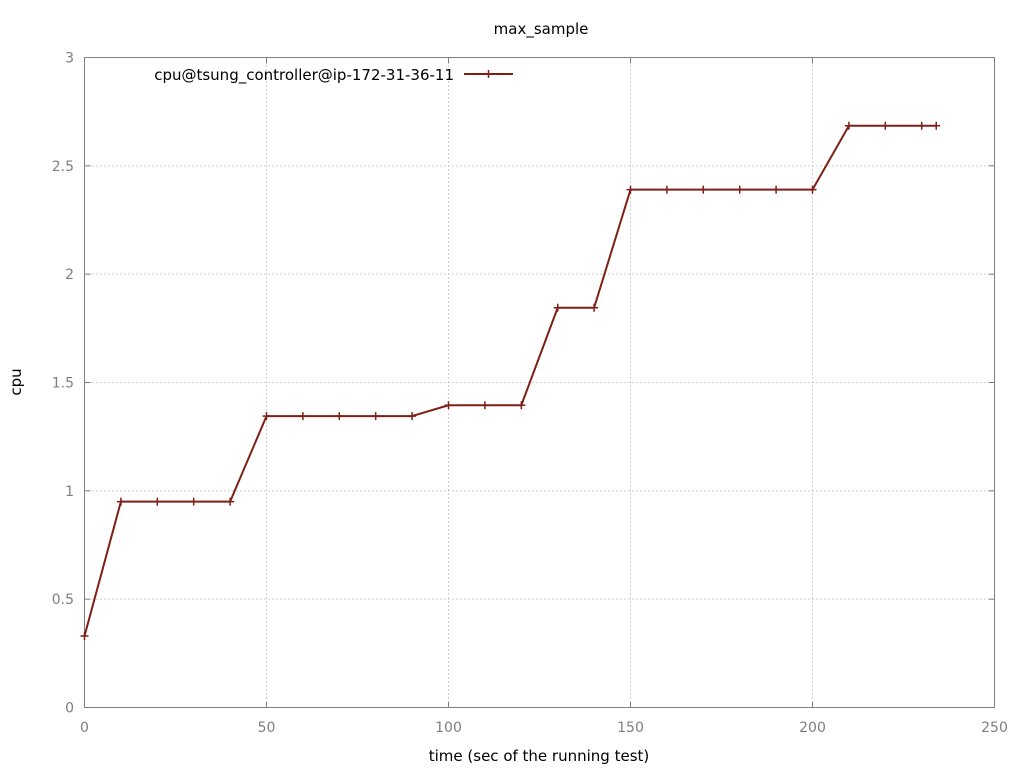 The image size is (1024, 768). Describe the element at coordinates (69, 59) in the screenshot. I see `y-tick-label: 3` at that location.